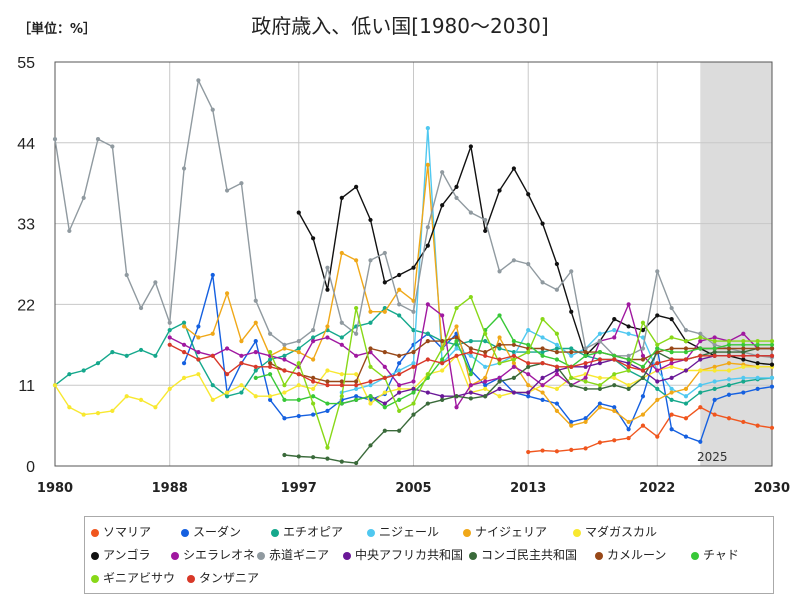  Describe the element at coordinates (637, 555) in the screenshot. I see `legend-label: カメルーン` at that location.